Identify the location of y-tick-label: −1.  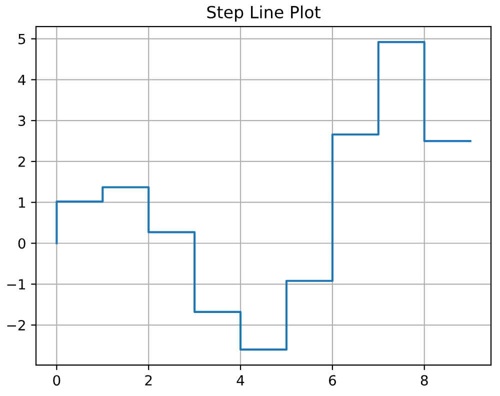
(16, 284).